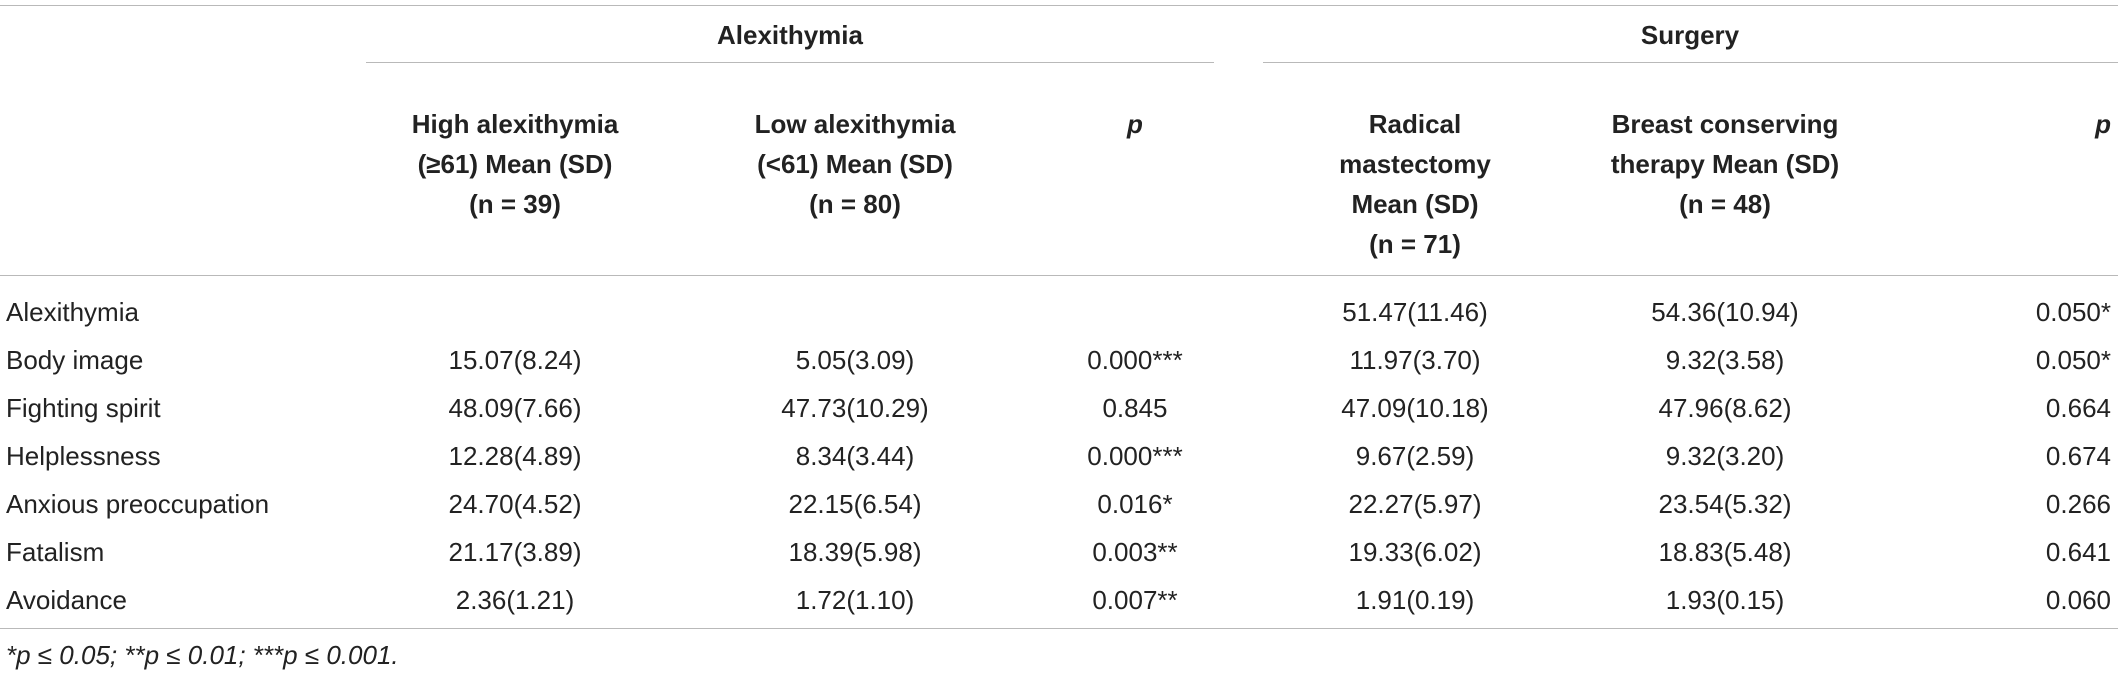 Image resolution: width=2118 pixels, height=680 pixels. I want to click on col-header-low-line-1: Low alexithymia, so click(855, 124).